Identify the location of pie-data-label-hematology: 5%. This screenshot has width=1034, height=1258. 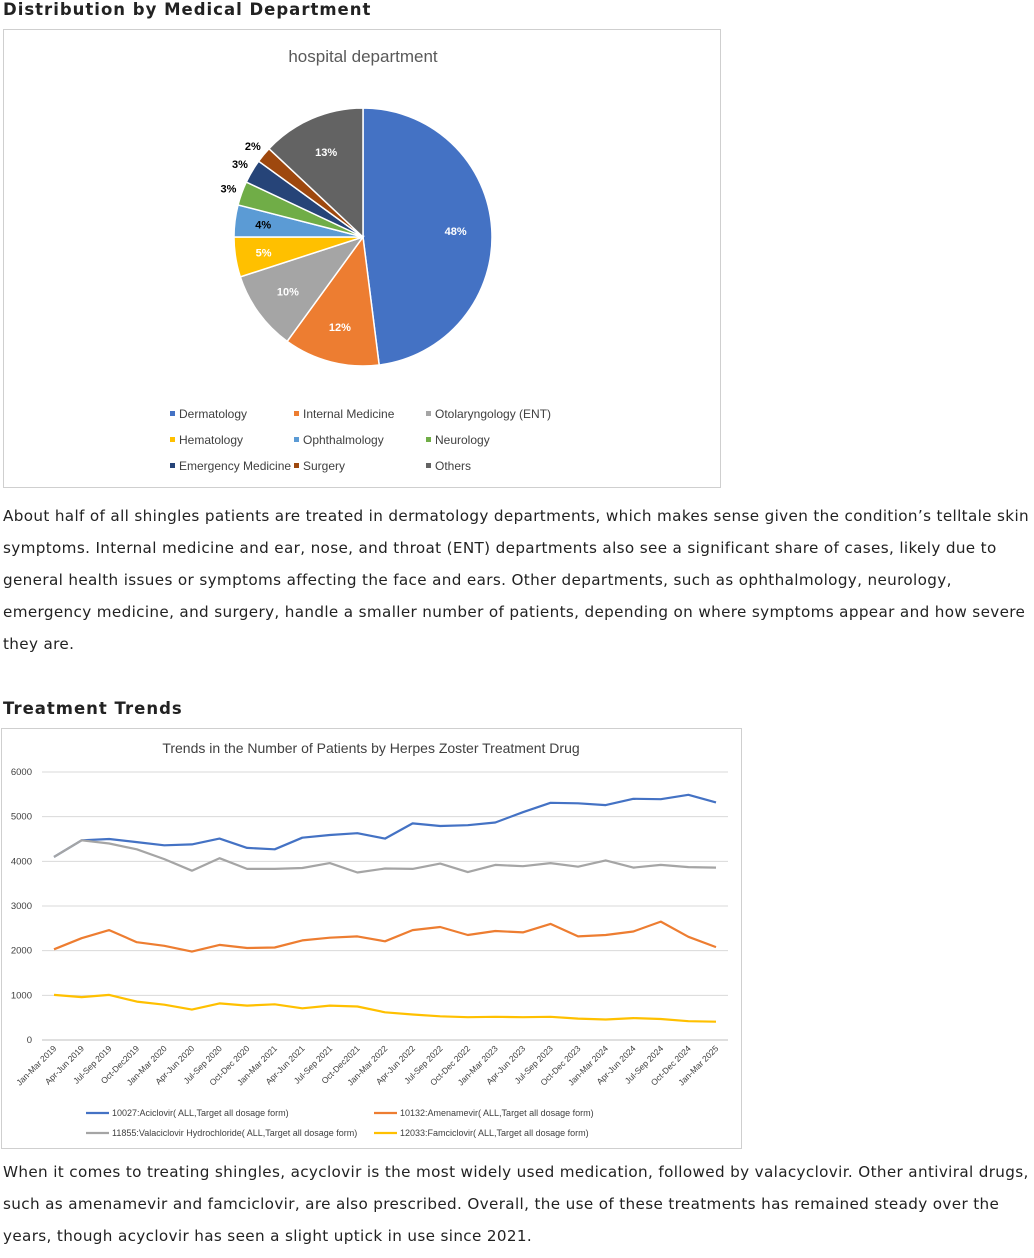
(264, 254).